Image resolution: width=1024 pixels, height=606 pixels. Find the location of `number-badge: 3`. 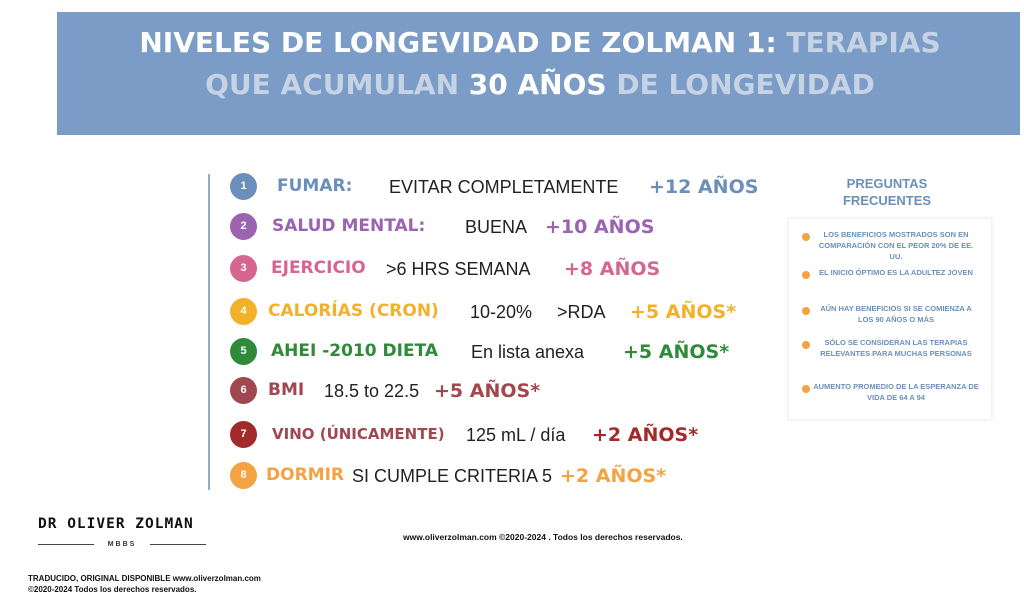

number-badge: 3 is located at coordinates (243, 268).